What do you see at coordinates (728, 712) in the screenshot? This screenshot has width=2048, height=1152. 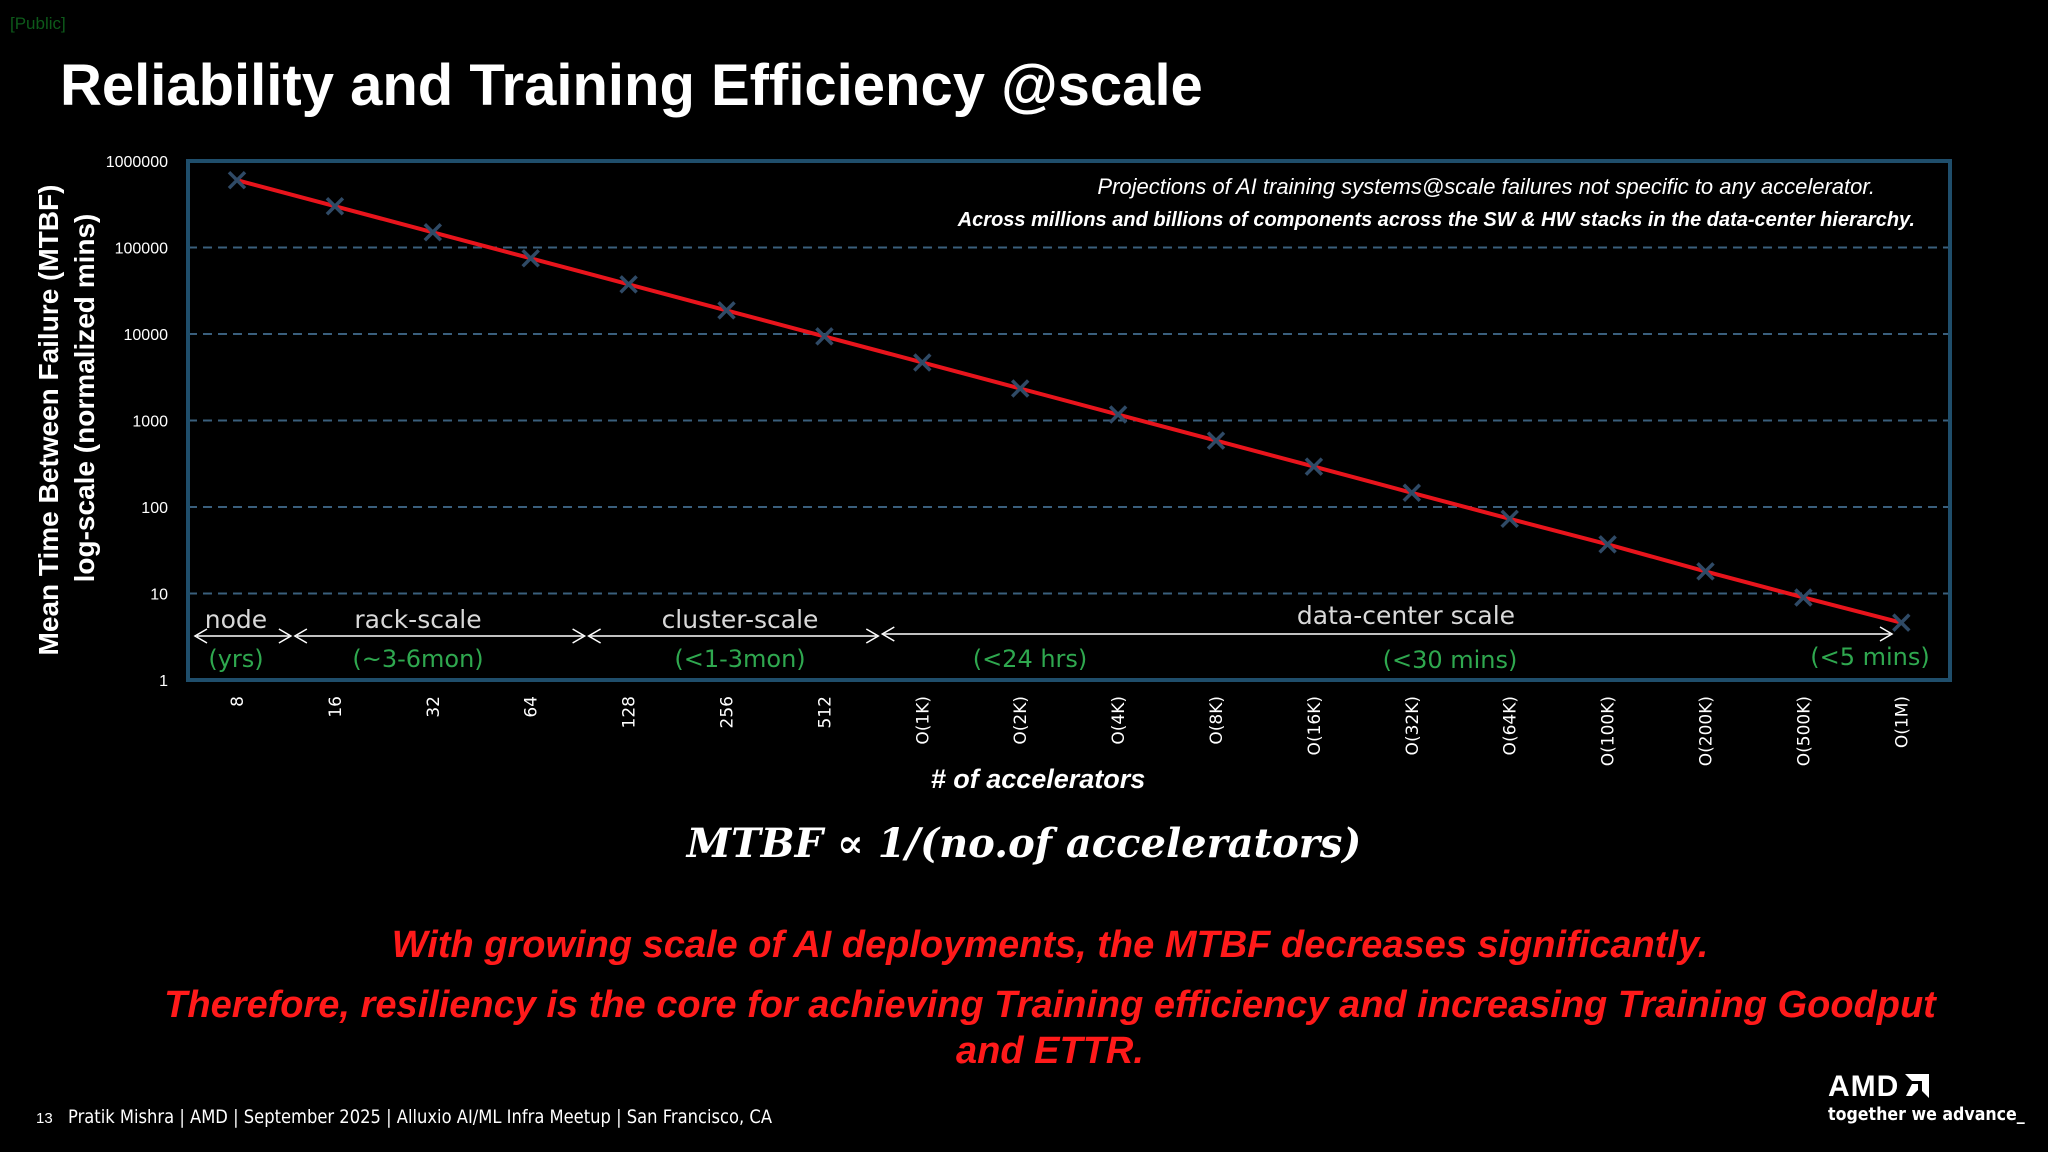 I see `x-tick-label: 256` at bounding box center [728, 712].